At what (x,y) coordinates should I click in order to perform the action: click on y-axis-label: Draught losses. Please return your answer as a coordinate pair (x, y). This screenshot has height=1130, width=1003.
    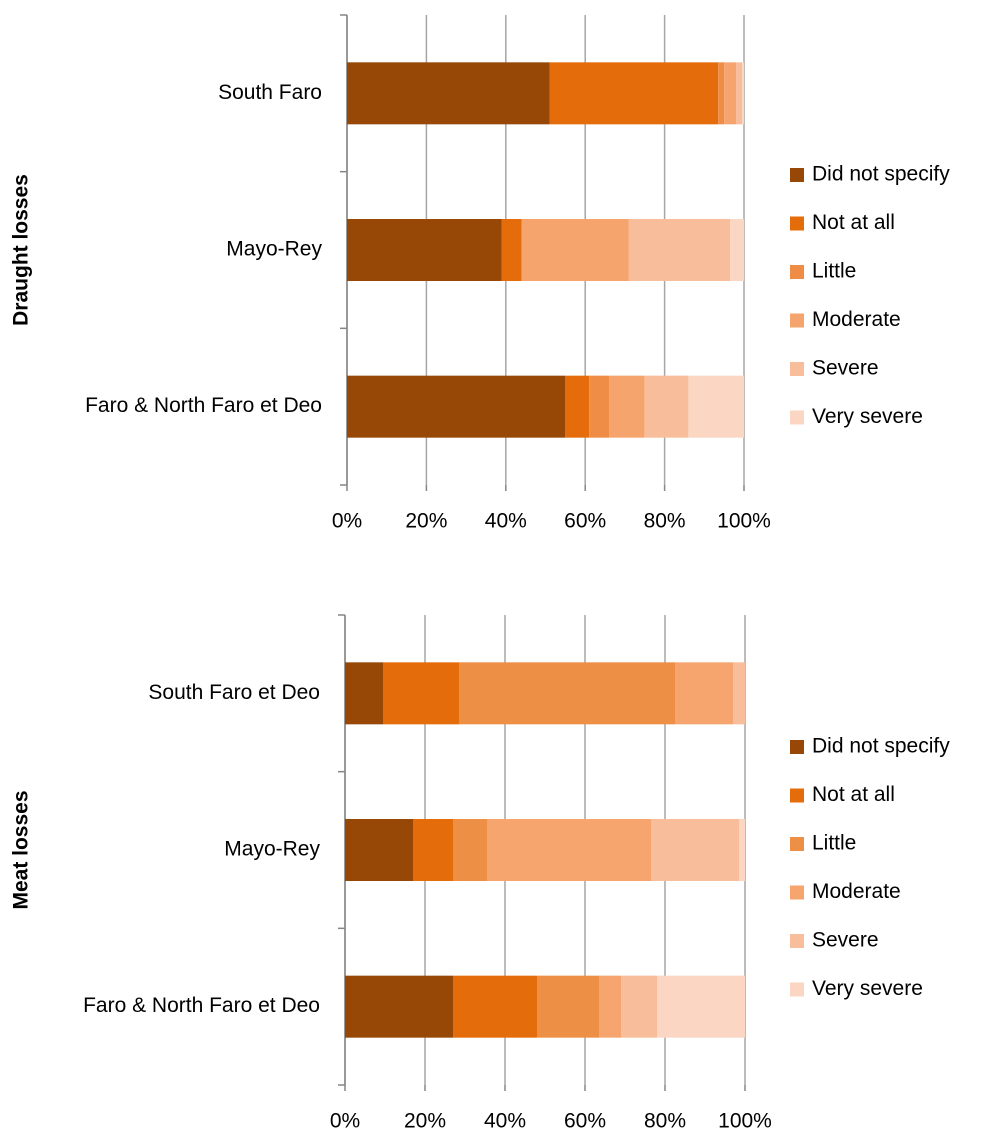
    Looking at the image, I should click on (21, 250).